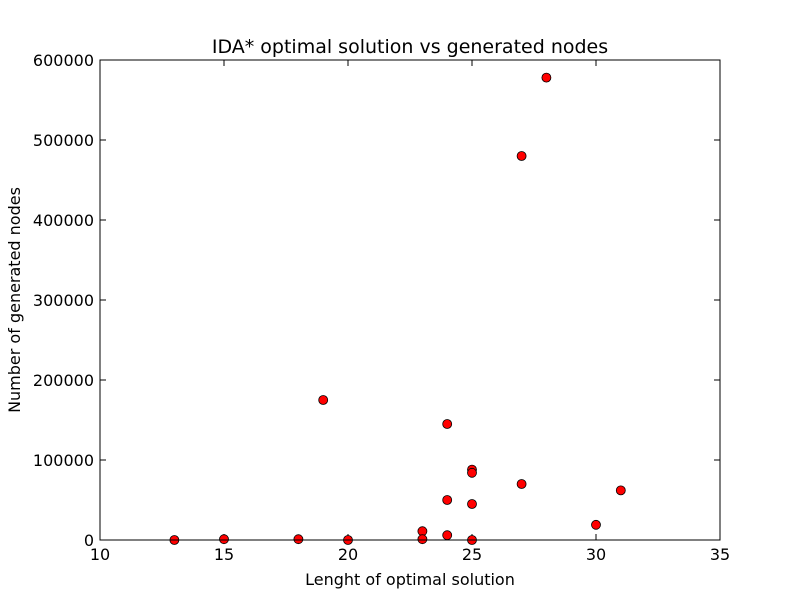 This screenshot has height=600, width=800. I want to click on y-tick-label: 300000, so click(63, 300).